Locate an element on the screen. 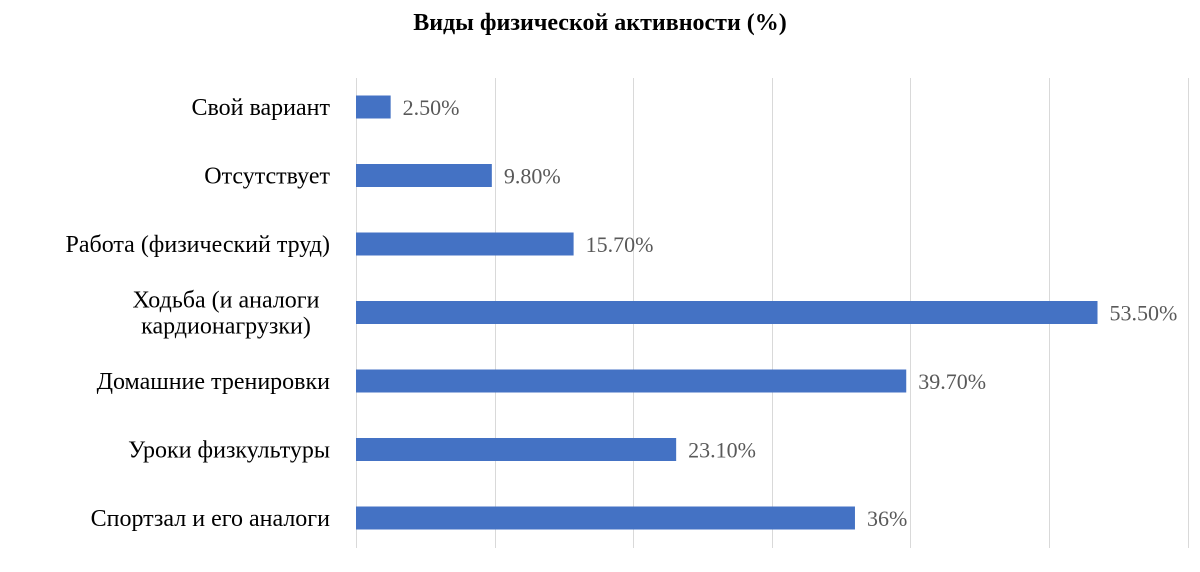 This screenshot has height=572, width=1200. data-label: 15.70% is located at coordinates (620, 244).